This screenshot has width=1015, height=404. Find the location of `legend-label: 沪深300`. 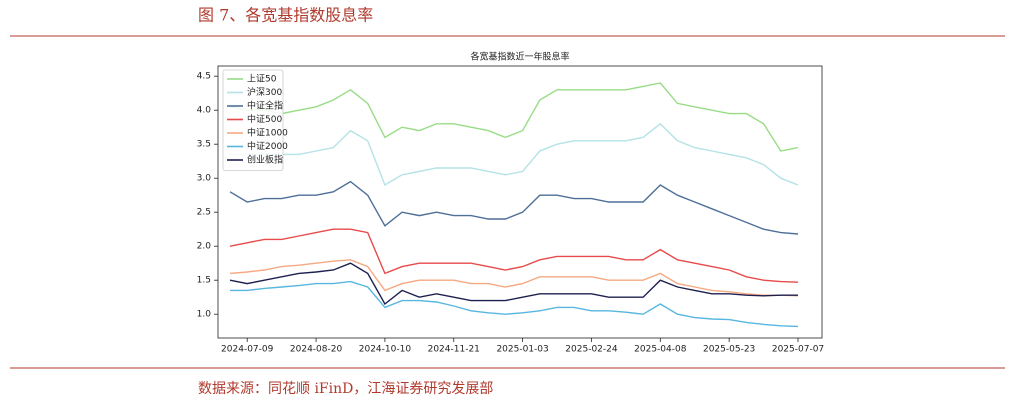

legend-label: 沪深300 is located at coordinates (264, 92).